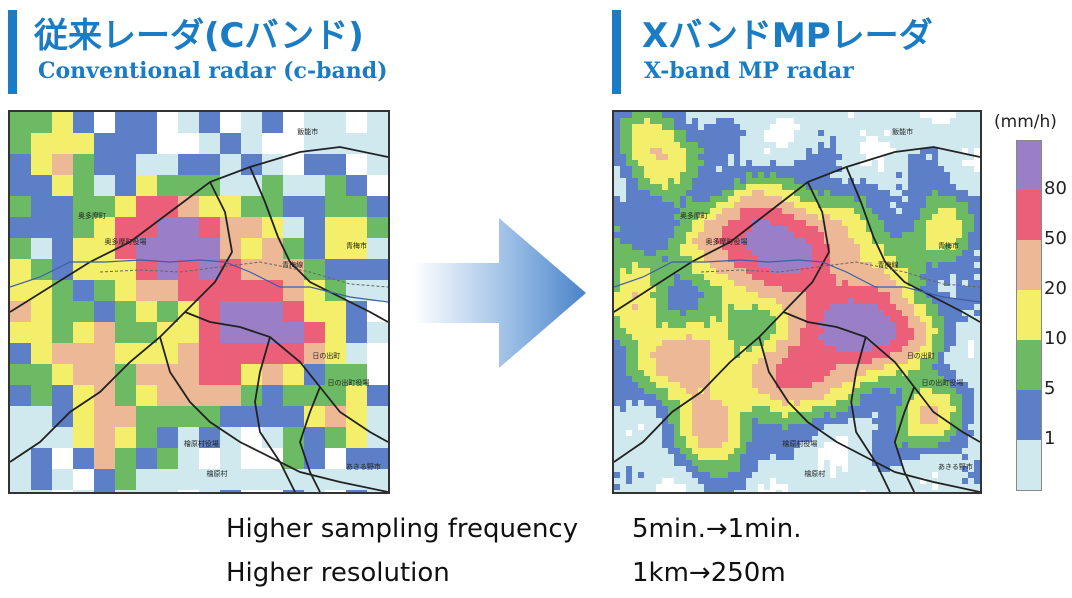 The image size is (1072, 598). I want to click on municipal-border-line, so click(318, 244).